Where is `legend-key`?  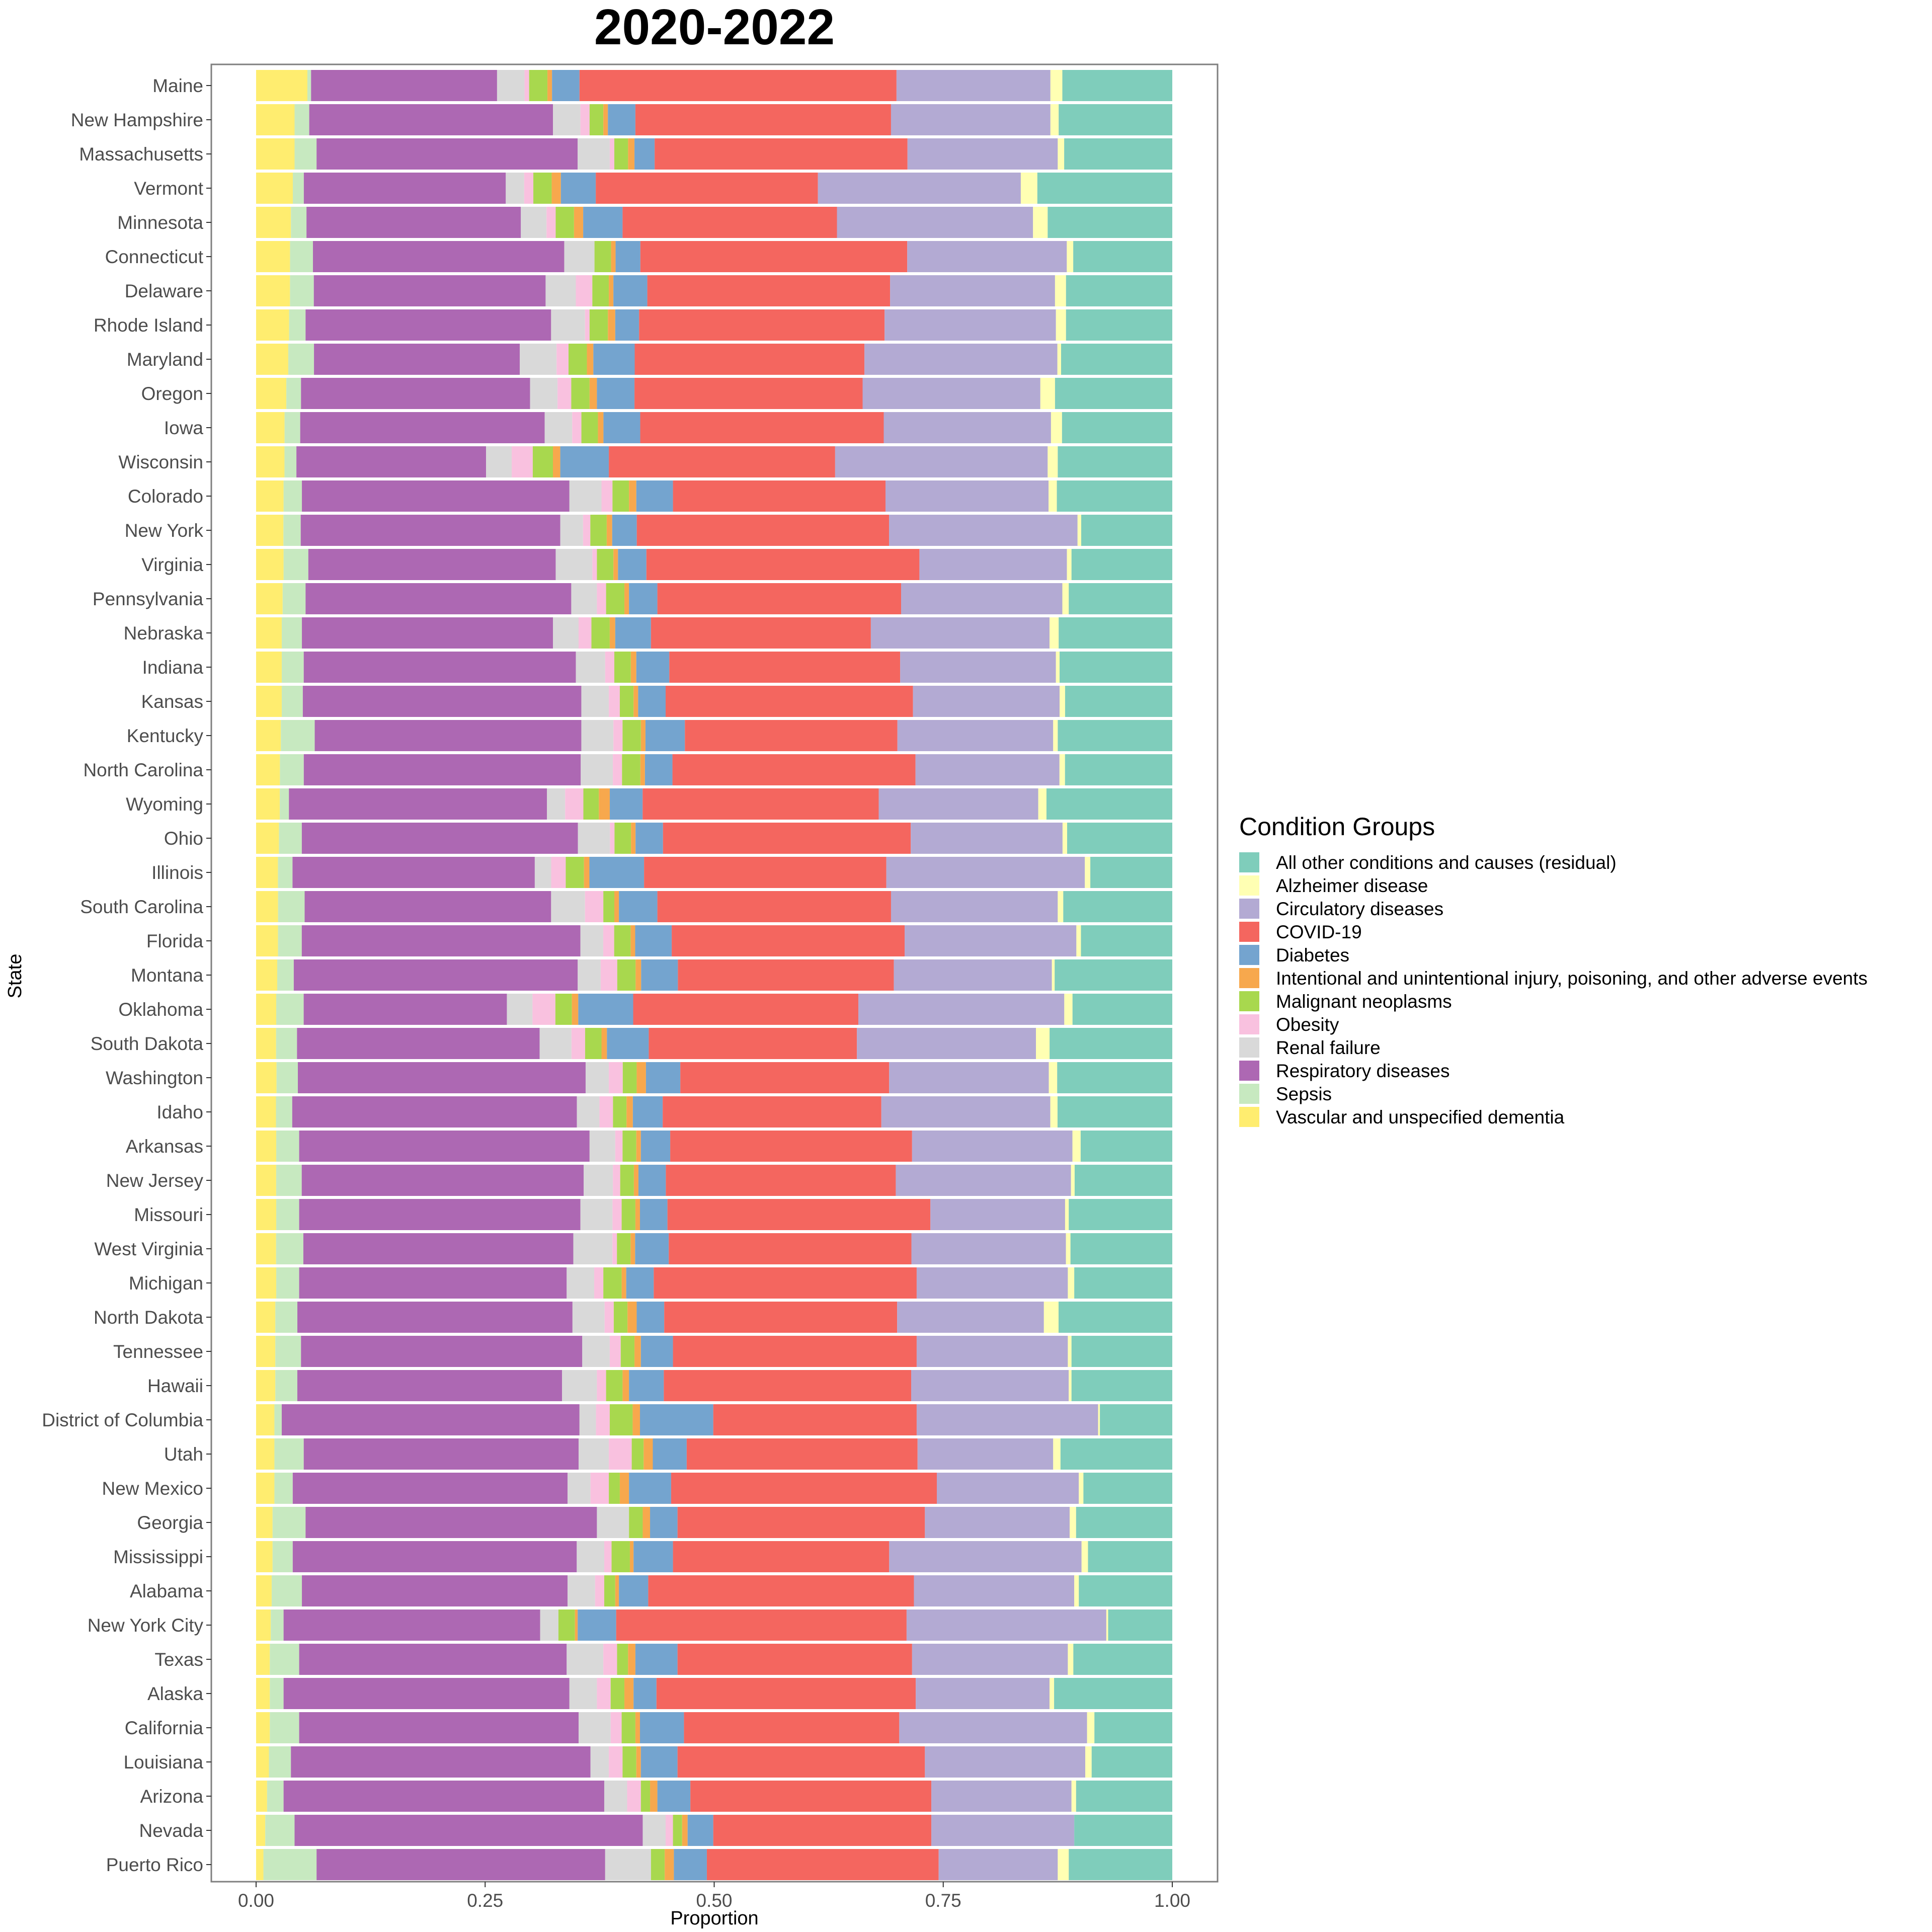 legend-key is located at coordinates (1249, 932).